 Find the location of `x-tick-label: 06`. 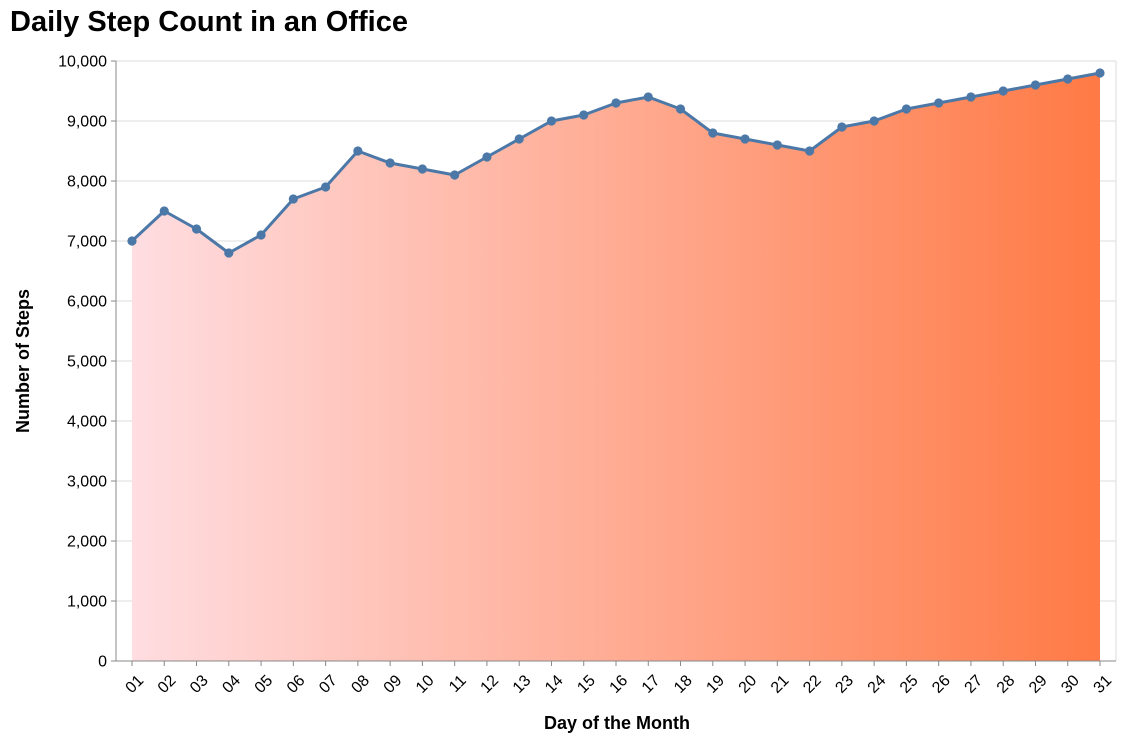

x-tick-label: 06 is located at coordinates (296, 684).